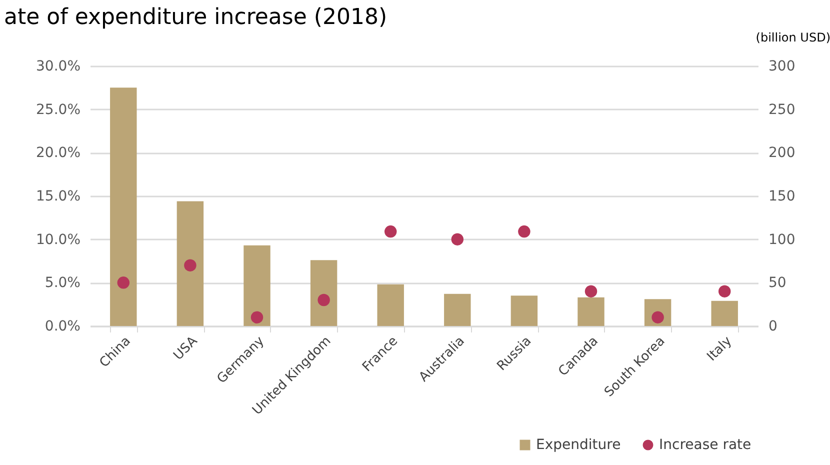 The image size is (830, 465). What do you see at coordinates (58, 196) in the screenshot?
I see `y-tick-label: 15.0%` at bounding box center [58, 196].